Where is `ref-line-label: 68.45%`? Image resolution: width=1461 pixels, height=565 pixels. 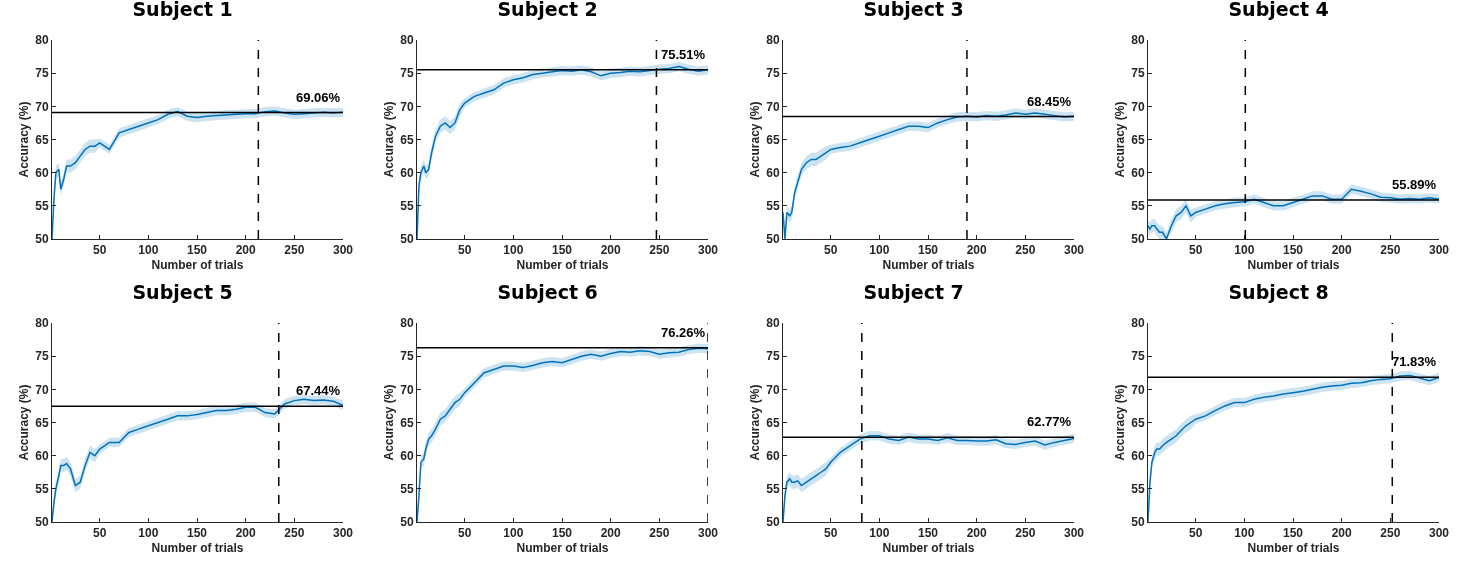 ref-line-label: 68.45% is located at coordinates (1049, 101).